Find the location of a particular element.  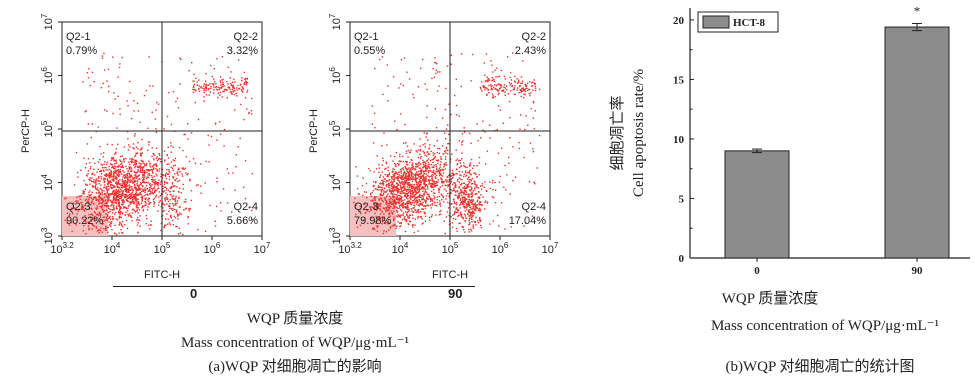

caption-a-zh: WQP 质量浓度 is located at coordinates (295, 319).